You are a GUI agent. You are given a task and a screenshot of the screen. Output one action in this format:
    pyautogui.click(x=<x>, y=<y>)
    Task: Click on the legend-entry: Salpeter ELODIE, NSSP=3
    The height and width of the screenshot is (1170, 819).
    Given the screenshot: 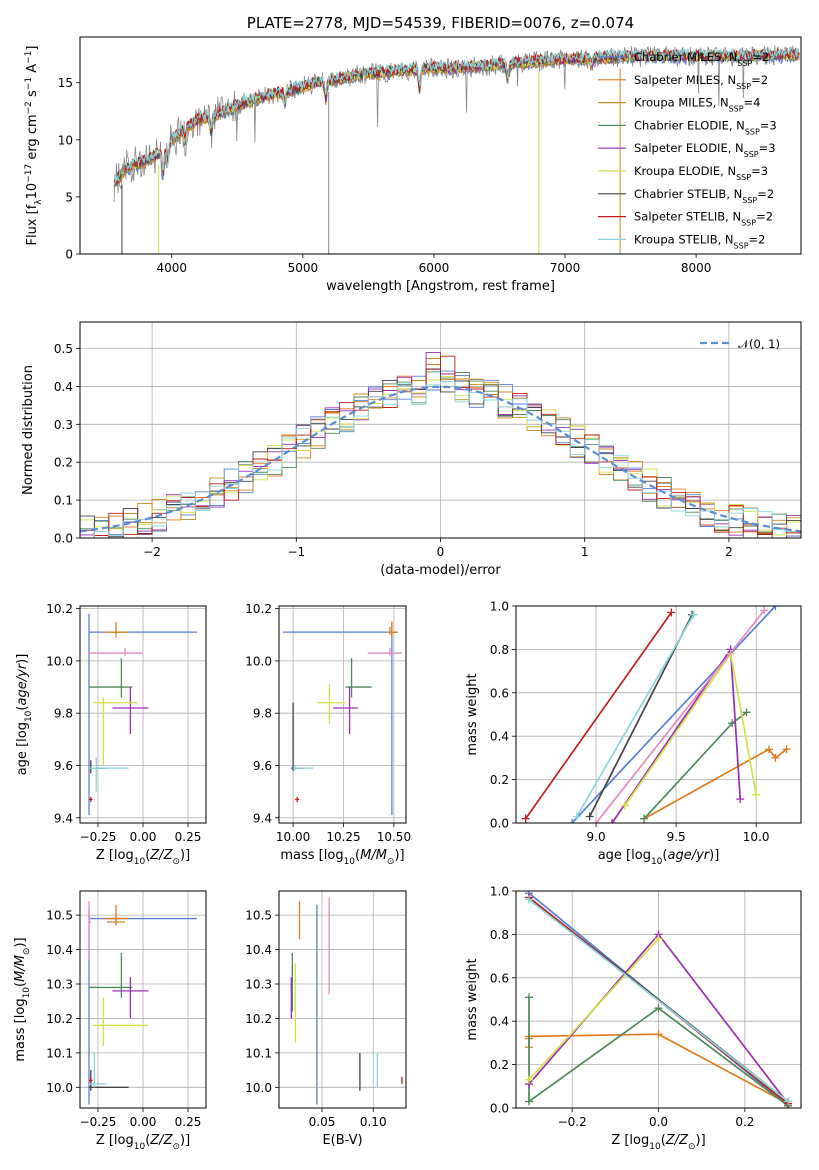 What is the action you would take?
    pyautogui.click(x=705, y=150)
    